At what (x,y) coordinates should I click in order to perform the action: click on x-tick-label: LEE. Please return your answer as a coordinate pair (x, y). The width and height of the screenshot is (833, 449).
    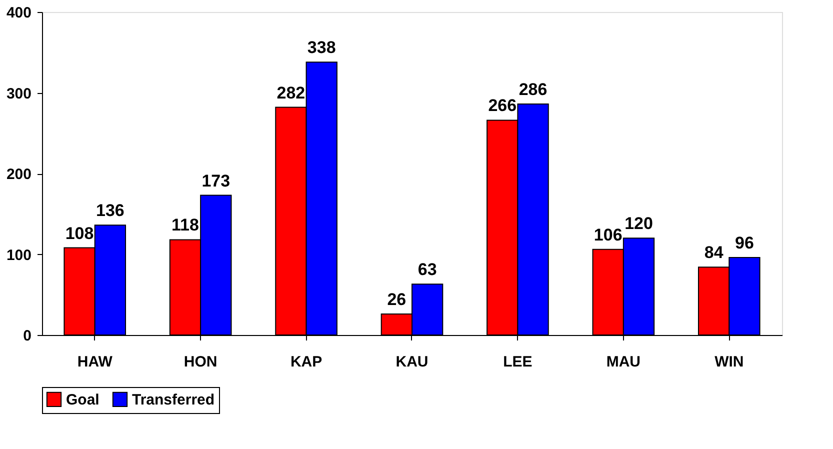
    Looking at the image, I should click on (517, 362).